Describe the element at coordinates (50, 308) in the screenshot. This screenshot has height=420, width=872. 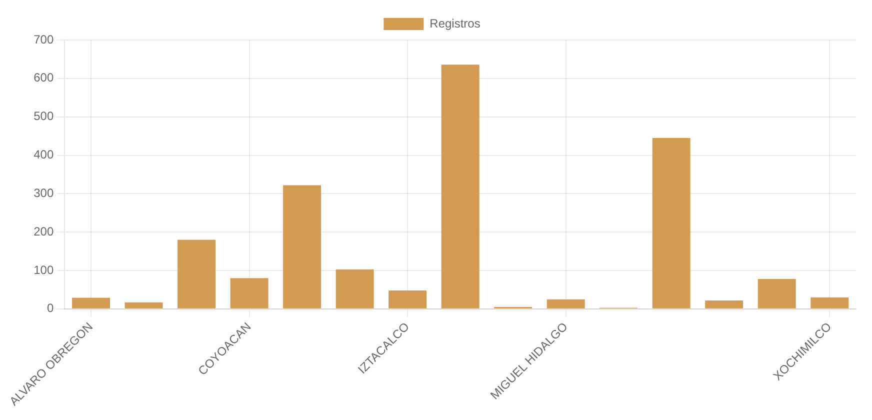
I see `y-tick-label: 0` at that location.